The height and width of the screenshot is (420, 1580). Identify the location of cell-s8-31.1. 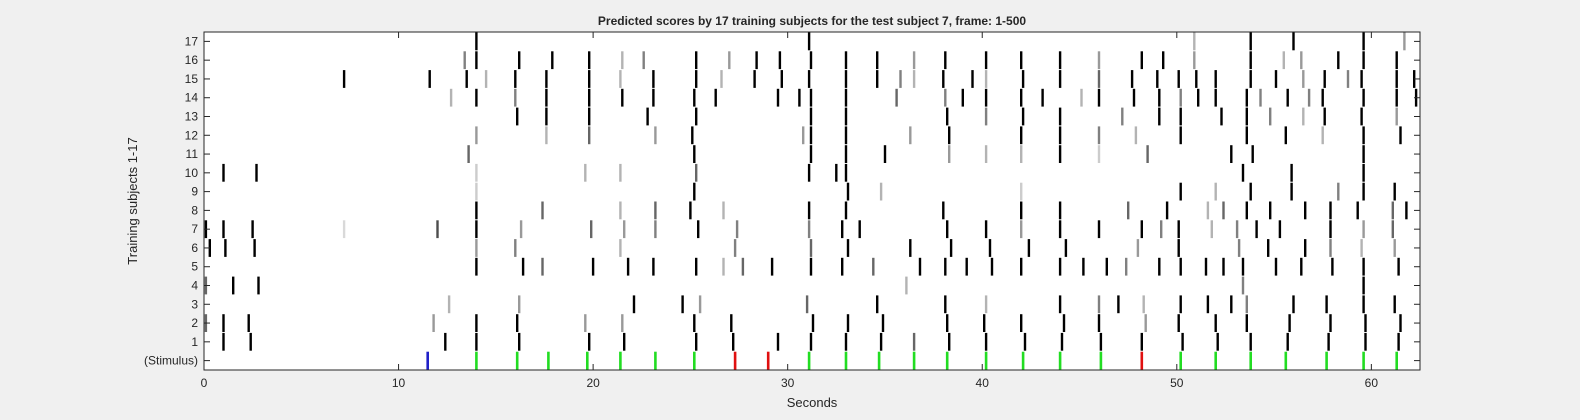
(809, 210).